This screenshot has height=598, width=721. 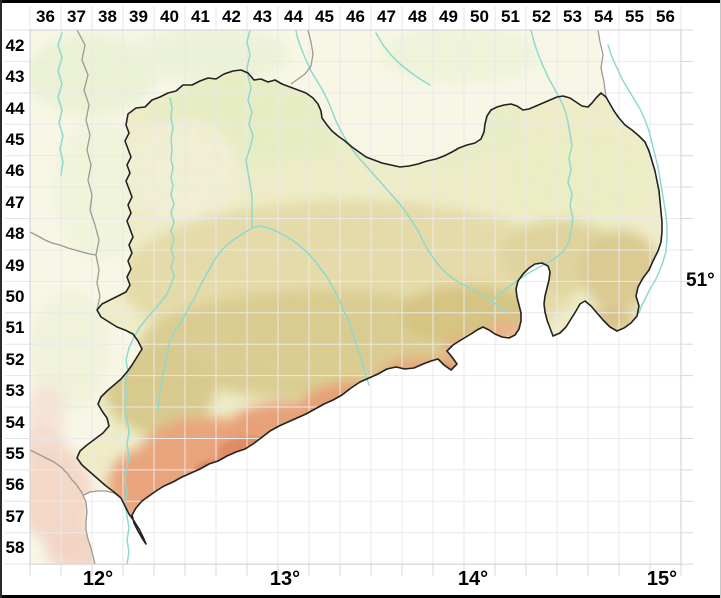 What do you see at coordinates (634, 16) in the screenshot?
I see `column-label: 55` at bounding box center [634, 16].